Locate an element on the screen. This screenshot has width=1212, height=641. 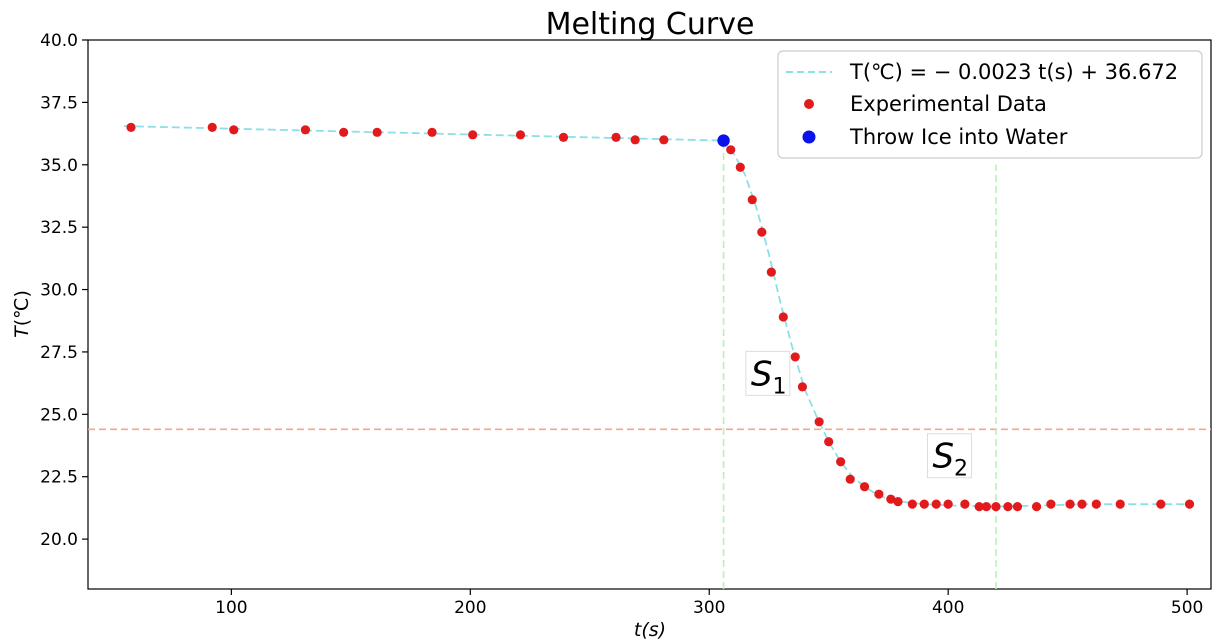
y-tick-label: 22.5 is located at coordinates (59, 478).